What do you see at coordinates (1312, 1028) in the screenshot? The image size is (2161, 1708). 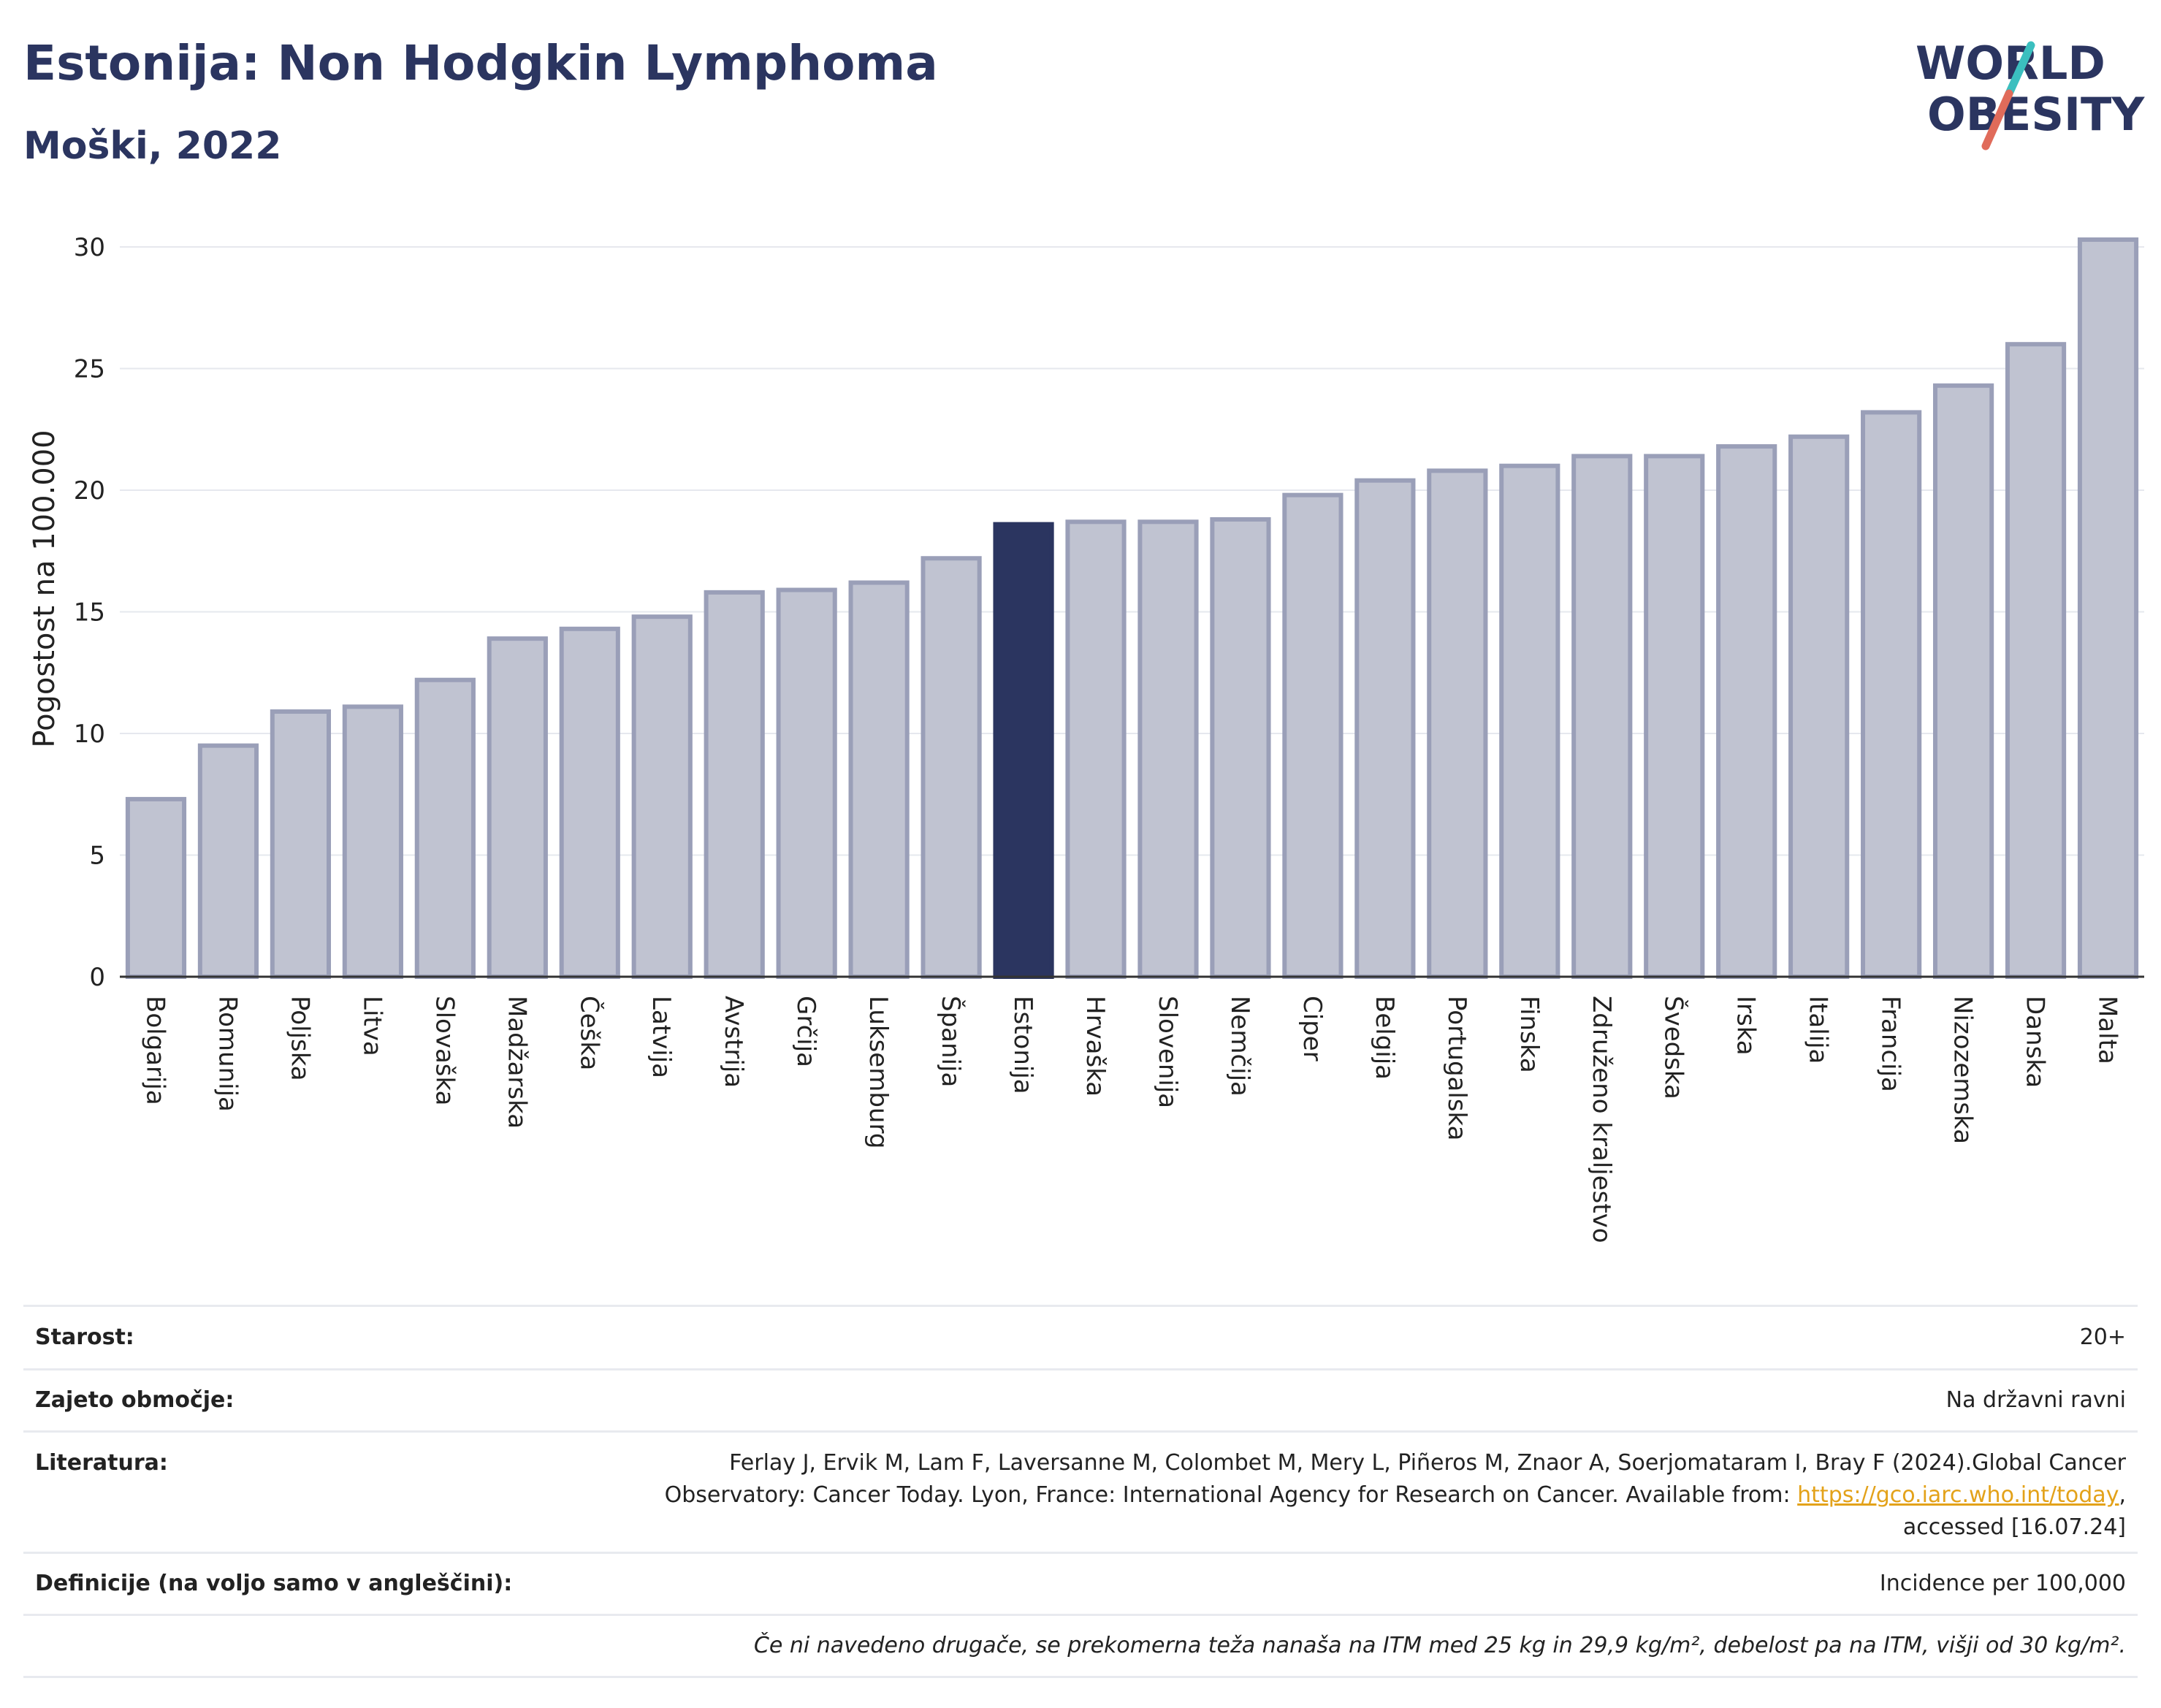 I see `x-tick-label: Ciper` at bounding box center [1312, 1028].